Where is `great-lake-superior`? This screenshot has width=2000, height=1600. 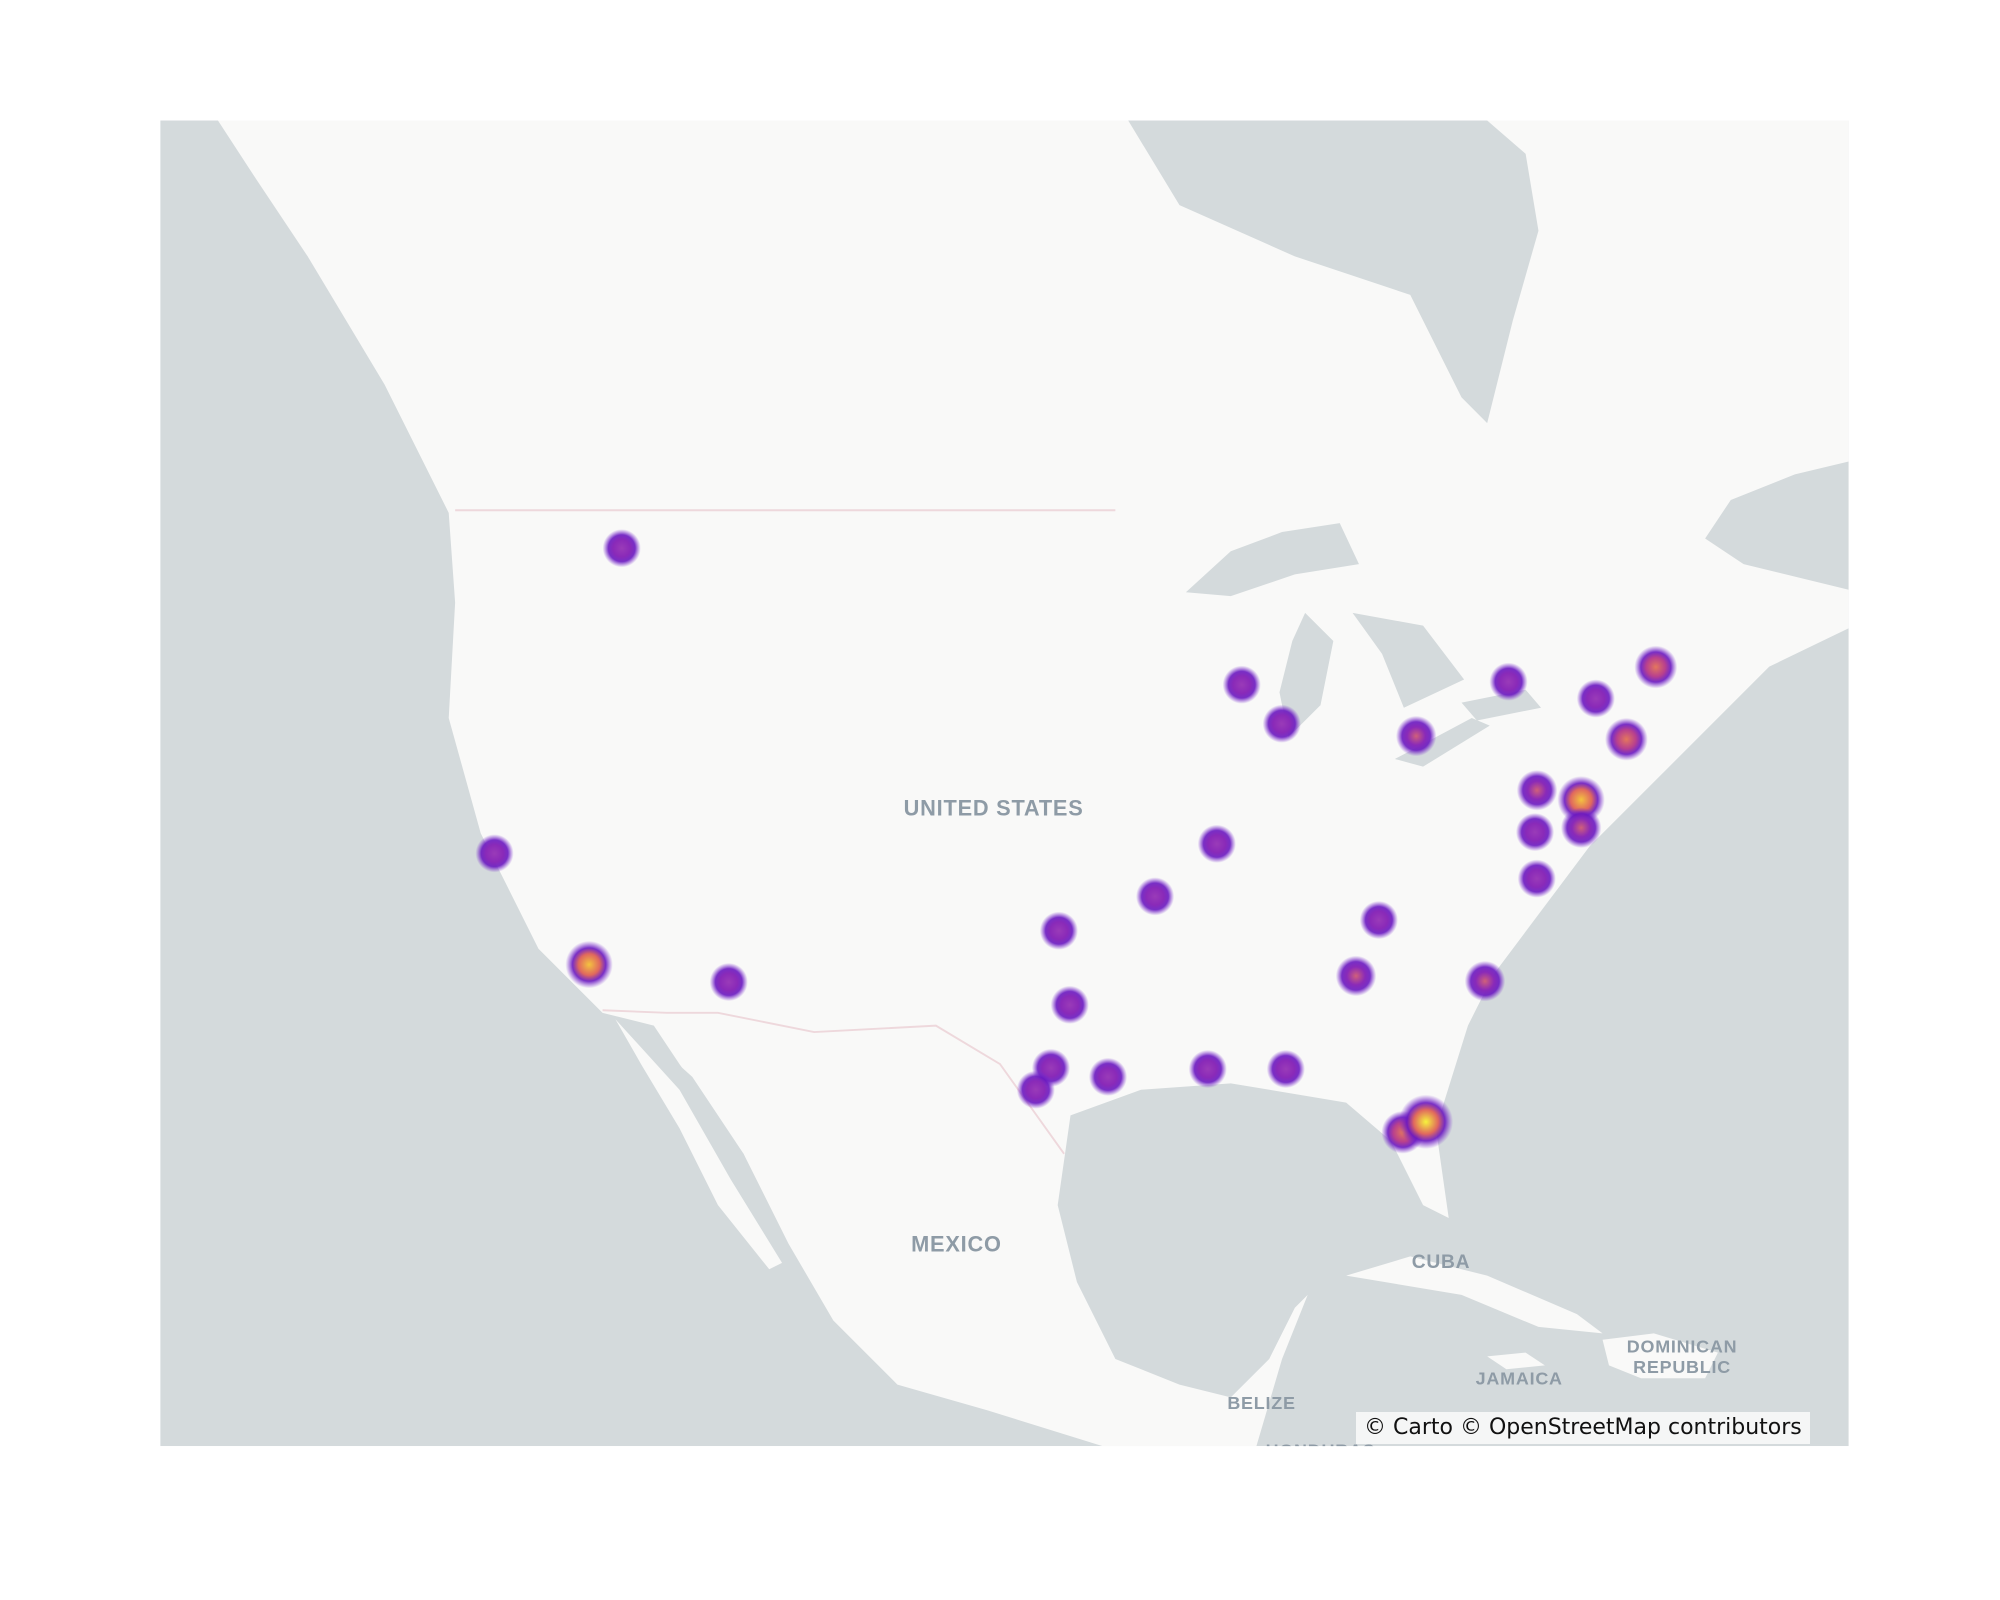
great-lake-superior is located at coordinates (1272, 560).